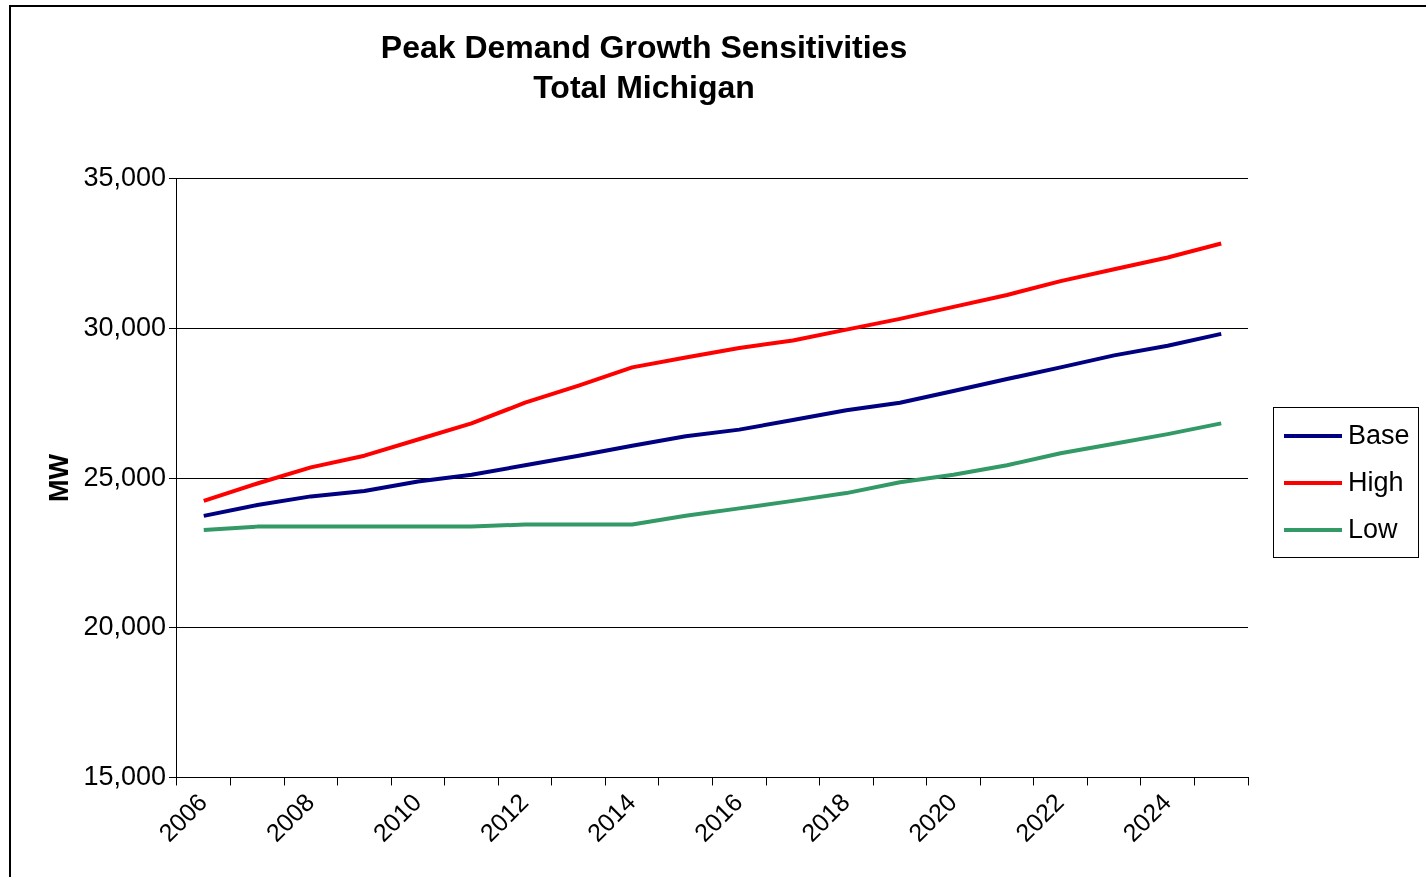 The height and width of the screenshot is (877, 1426). I want to click on chart-title: Peak Demand Growth Sensitivities, so click(644, 47).